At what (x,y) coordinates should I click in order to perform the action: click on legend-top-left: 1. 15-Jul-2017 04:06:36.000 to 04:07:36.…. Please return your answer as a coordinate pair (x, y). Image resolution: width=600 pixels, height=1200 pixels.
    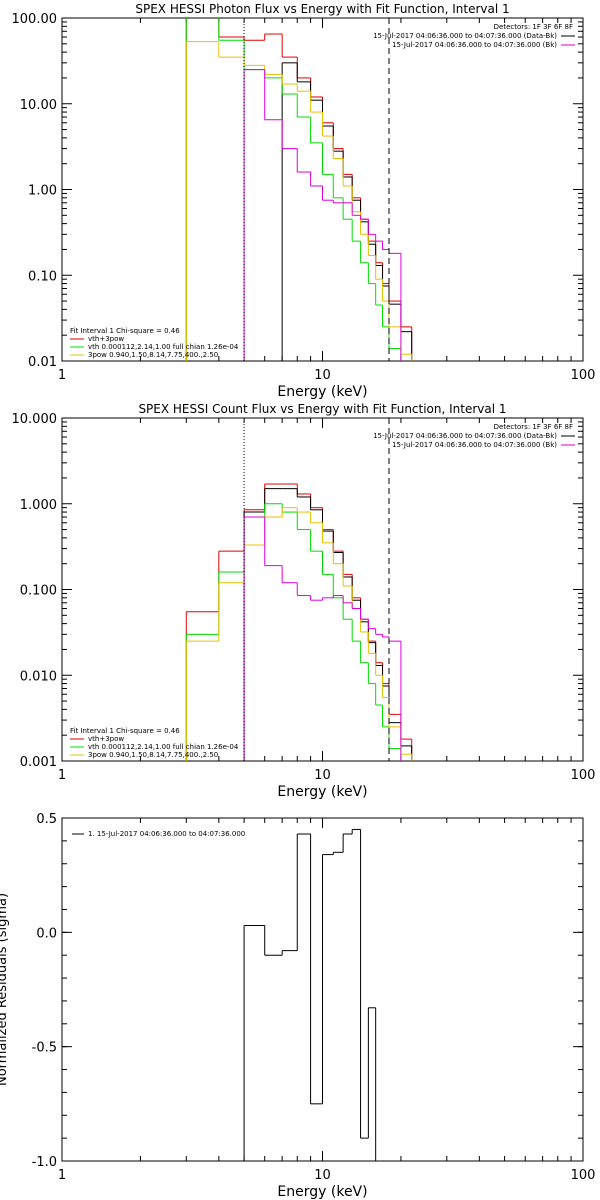
    Looking at the image, I should click on (158, 834).